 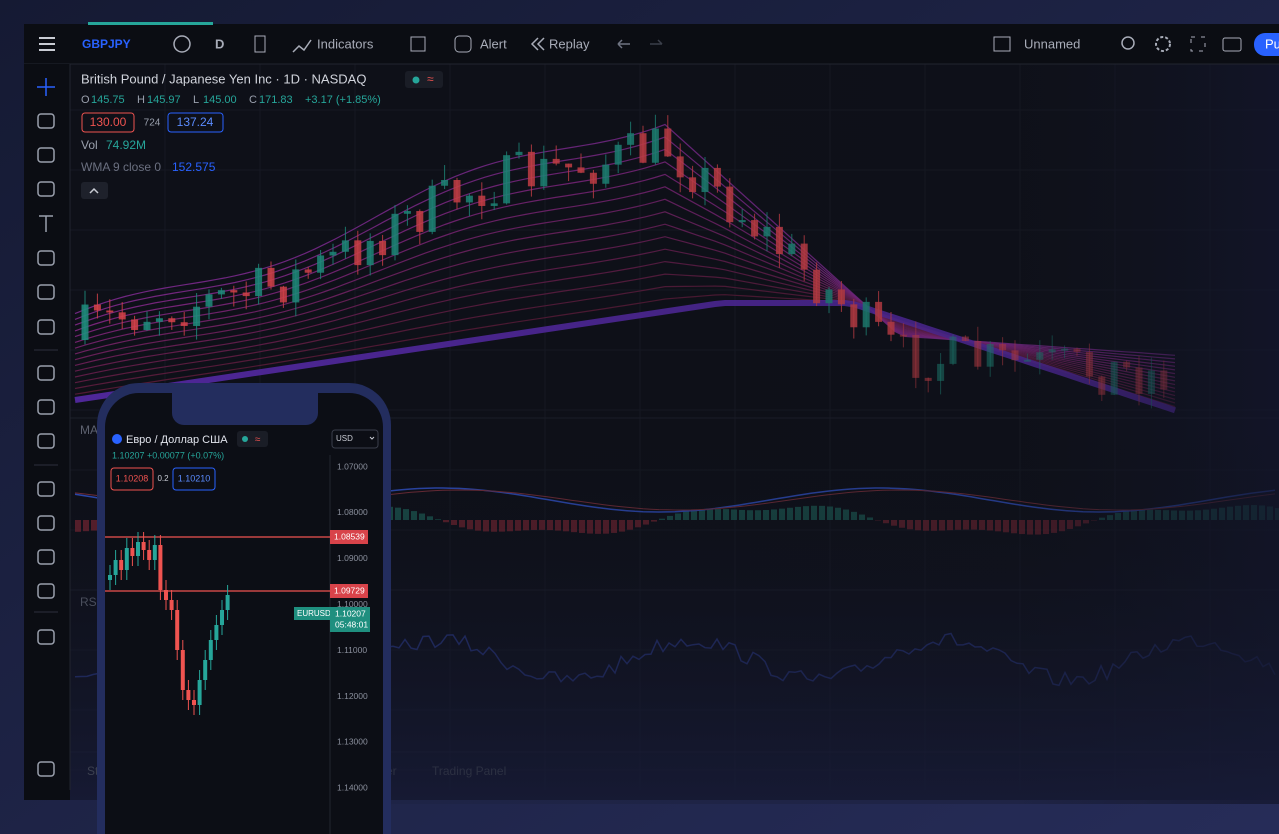 I want to click on phone-status-wave: ≈, so click(x=258, y=440).